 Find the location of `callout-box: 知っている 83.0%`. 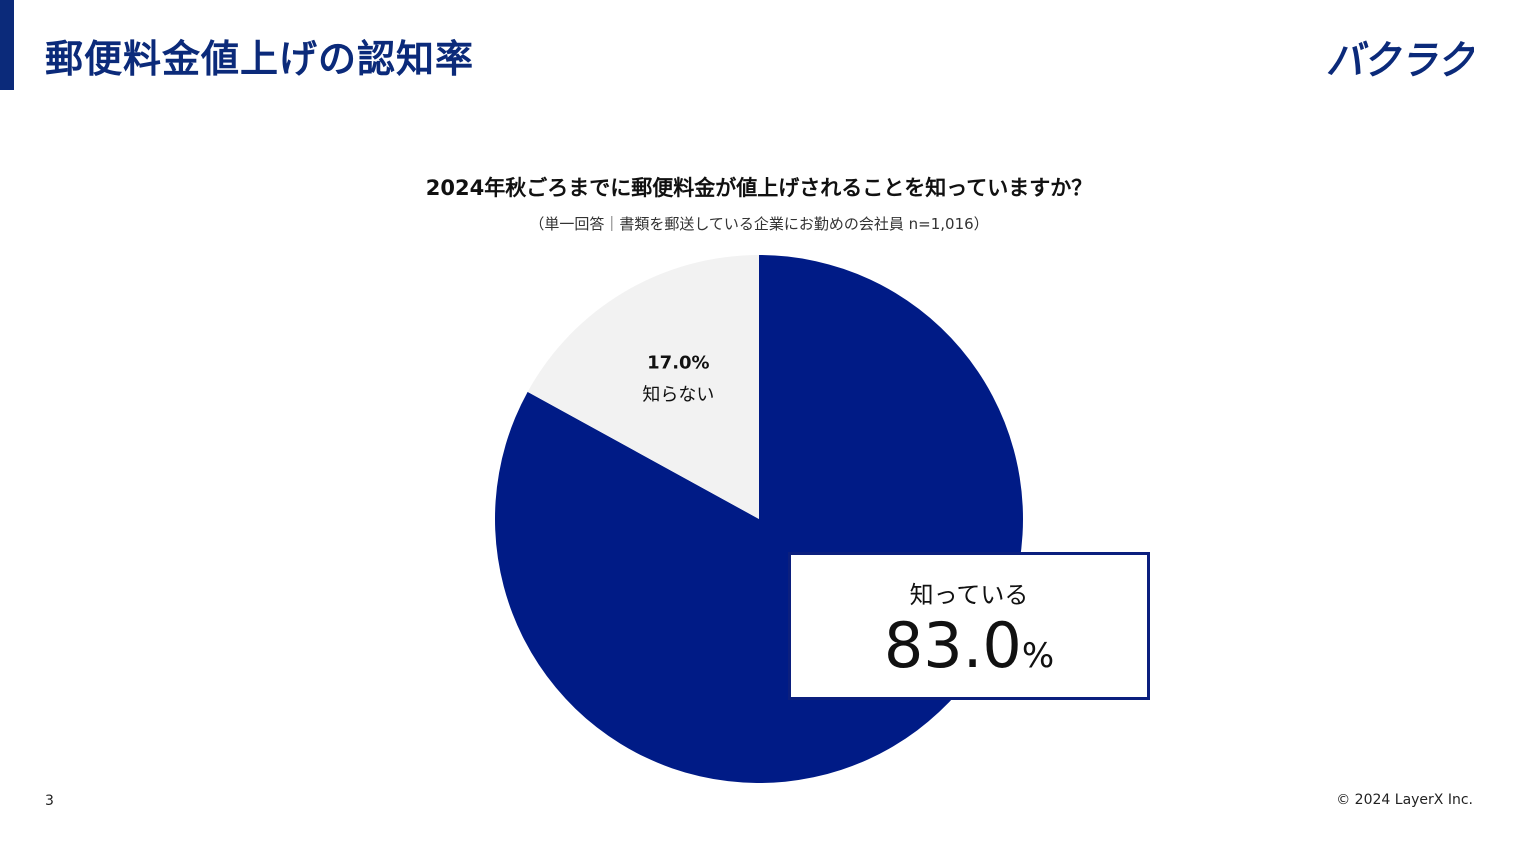

callout-box: 知っている 83.0% is located at coordinates (969, 626).